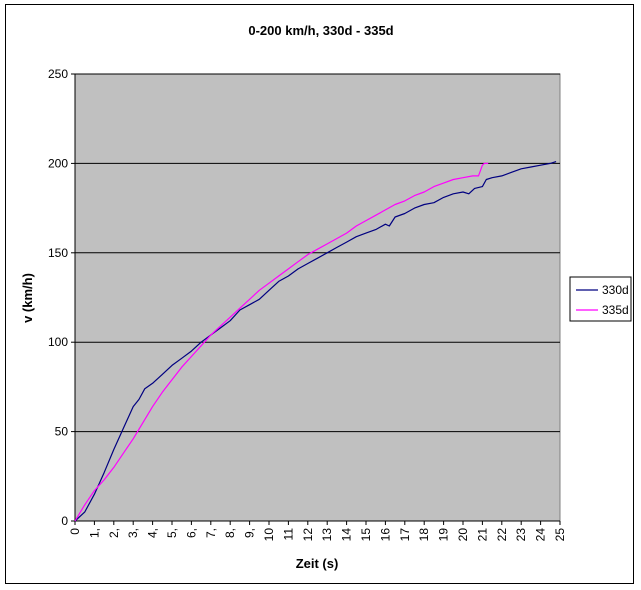 This screenshot has width=641, height=590. What do you see at coordinates (320, 30) in the screenshot?
I see `chart-title: 0-200 km/h, 330d - 335d` at bounding box center [320, 30].